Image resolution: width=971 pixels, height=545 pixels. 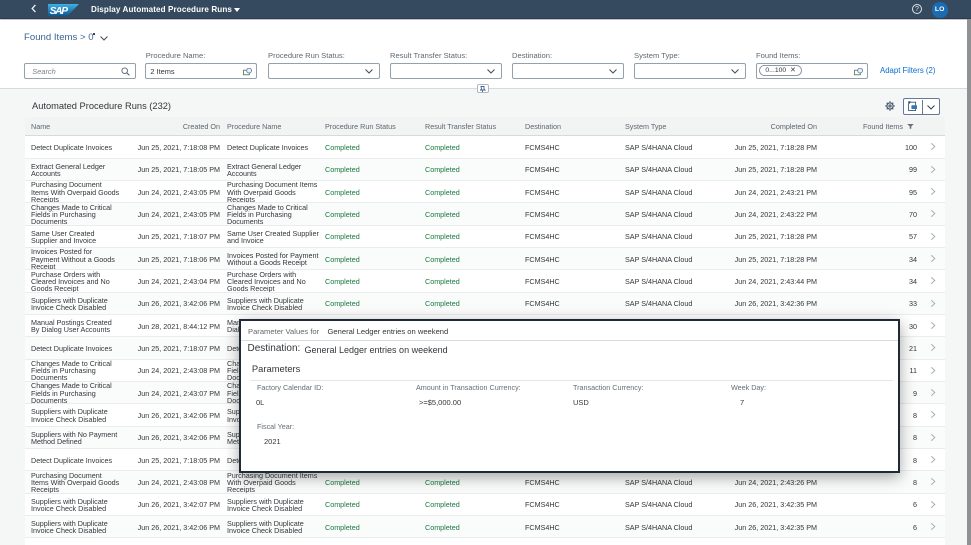 I want to click on svg-text: SAP, so click(x=59, y=11).